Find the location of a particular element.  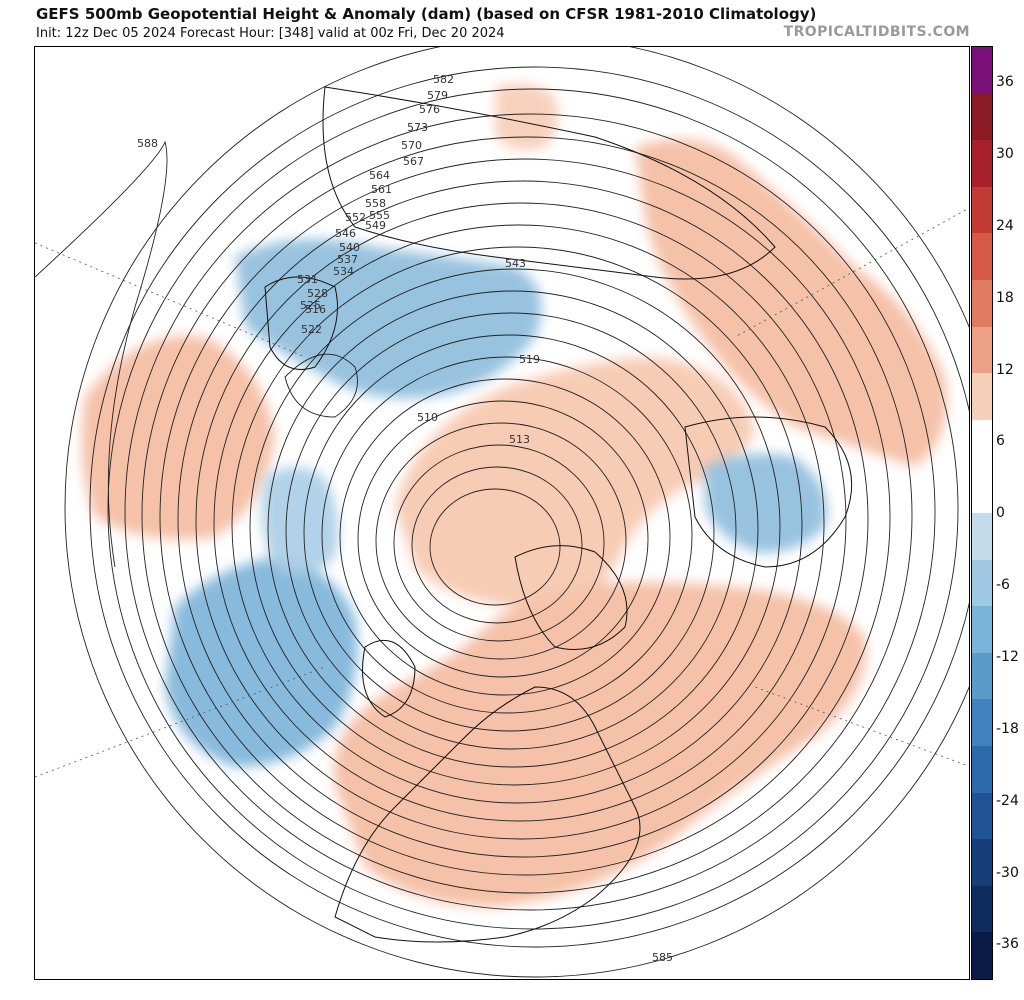

colorbar-tick-label: 0 is located at coordinates (1000, 513).